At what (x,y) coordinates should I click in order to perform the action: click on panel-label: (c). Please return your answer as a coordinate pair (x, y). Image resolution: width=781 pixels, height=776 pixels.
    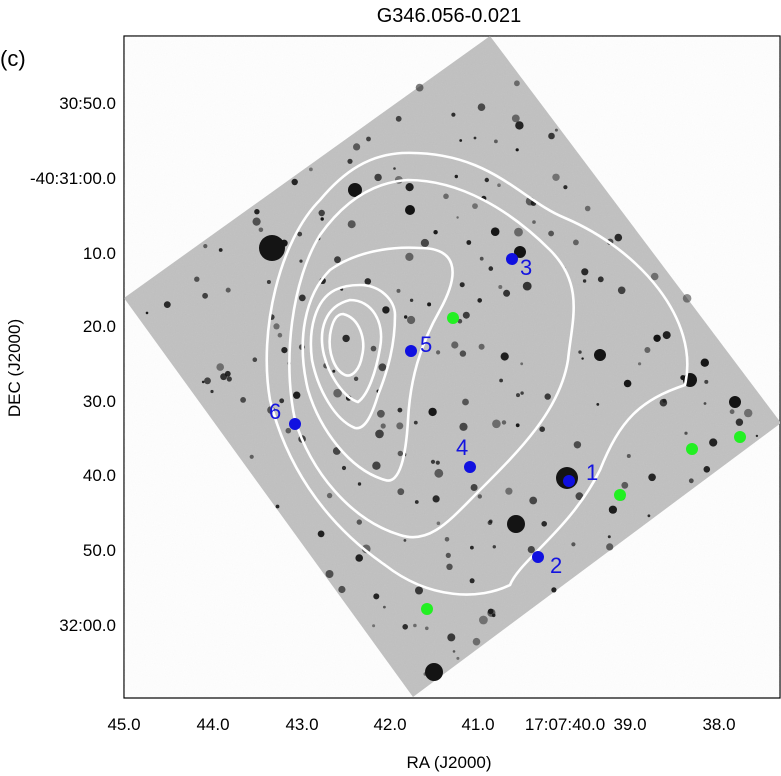
    Looking at the image, I should click on (13, 58).